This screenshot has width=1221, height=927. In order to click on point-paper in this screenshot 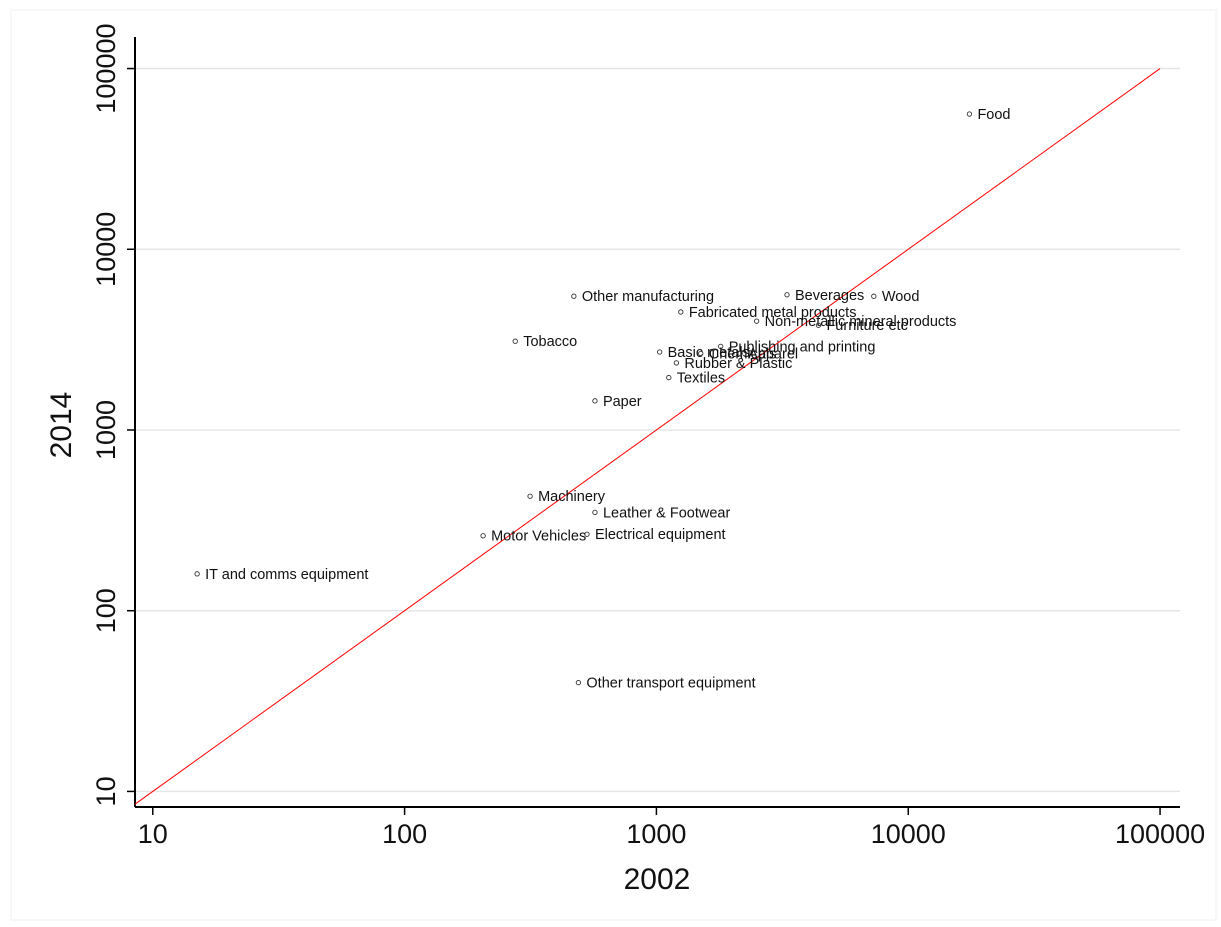, I will do `click(595, 401)`.